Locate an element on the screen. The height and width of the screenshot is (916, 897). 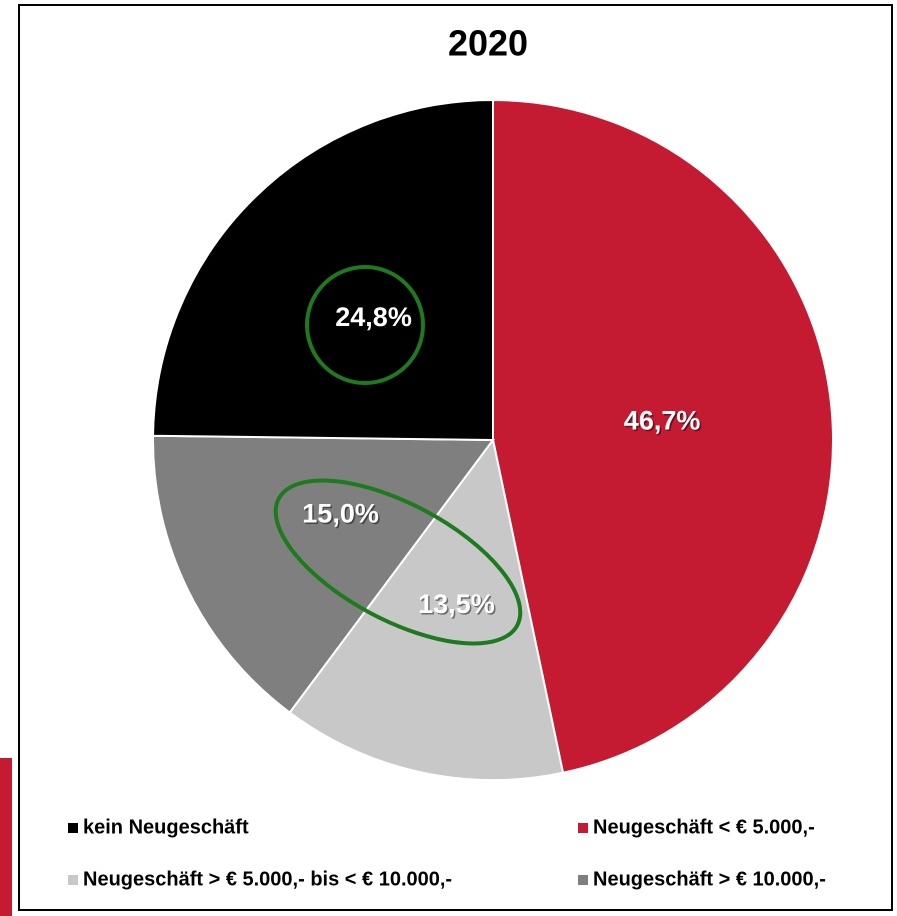
value-label: 24,8% is located at coordinates (373, 317).